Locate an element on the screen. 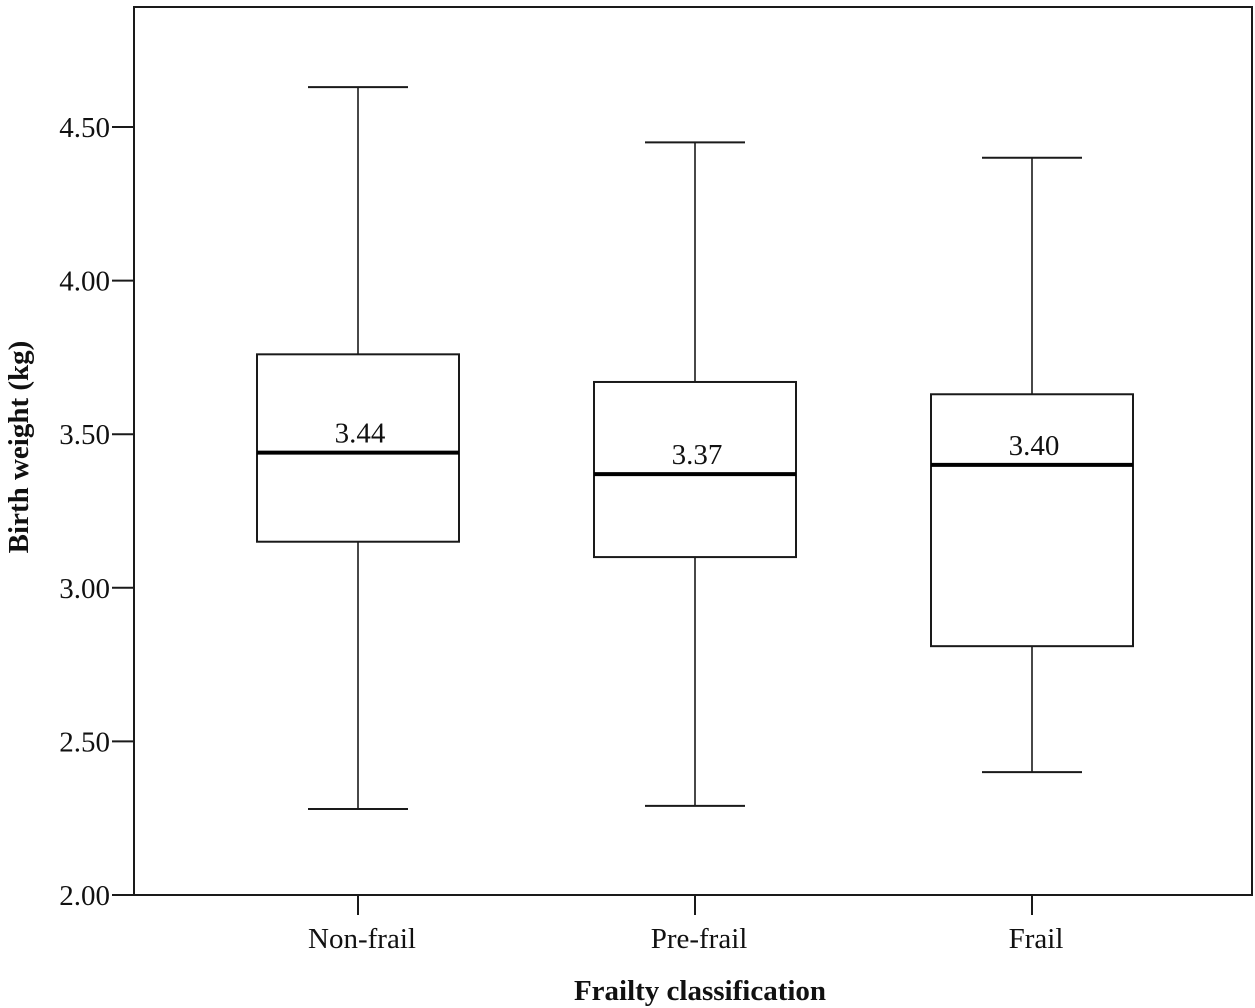  y-axis: 2.00 2.50 3.00 3.50 4.00 4.50 is located at coordinates (96, 512).